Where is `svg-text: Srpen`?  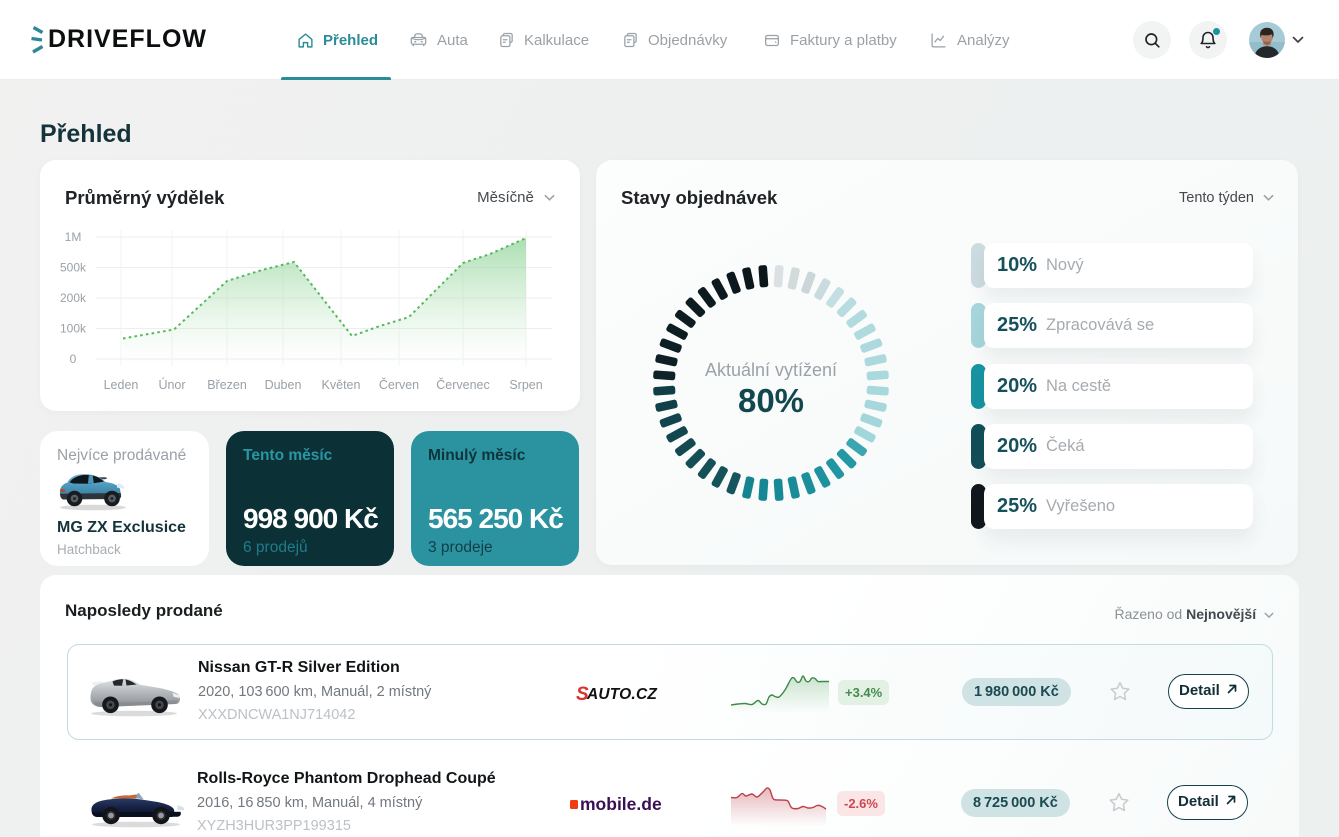 svg-text: Srpen is located at coordinates (525, 385).